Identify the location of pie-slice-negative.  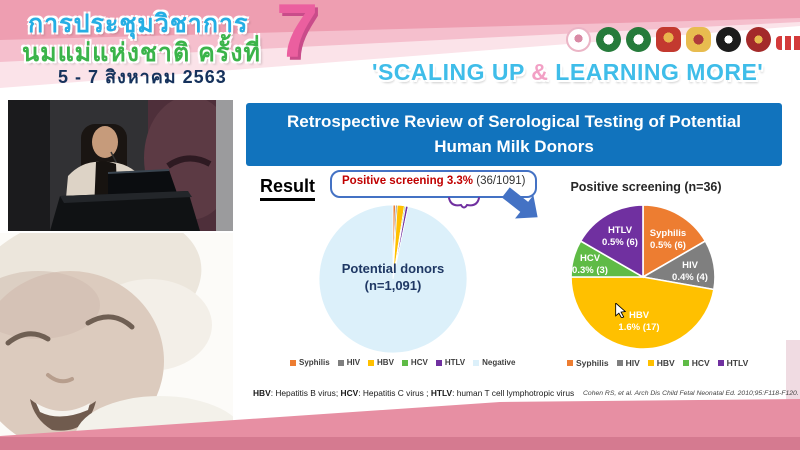
(393, 279).